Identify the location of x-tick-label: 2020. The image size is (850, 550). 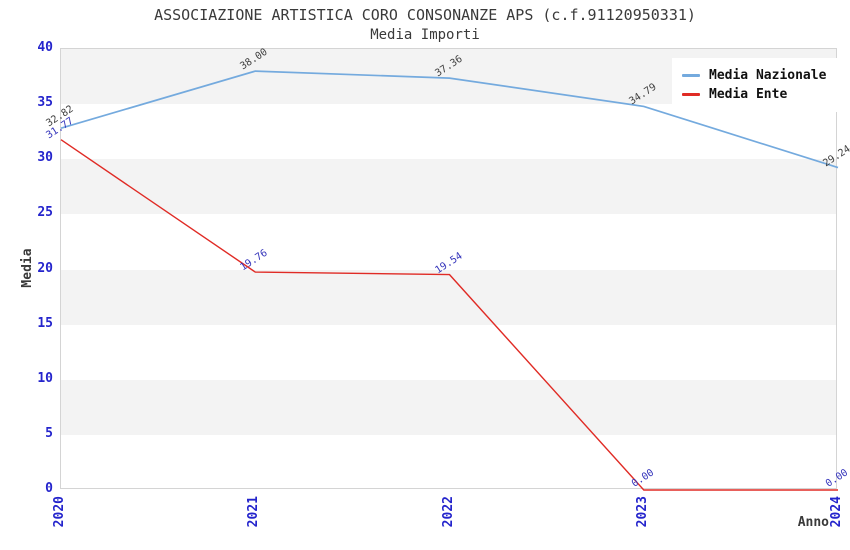
(59, 512).